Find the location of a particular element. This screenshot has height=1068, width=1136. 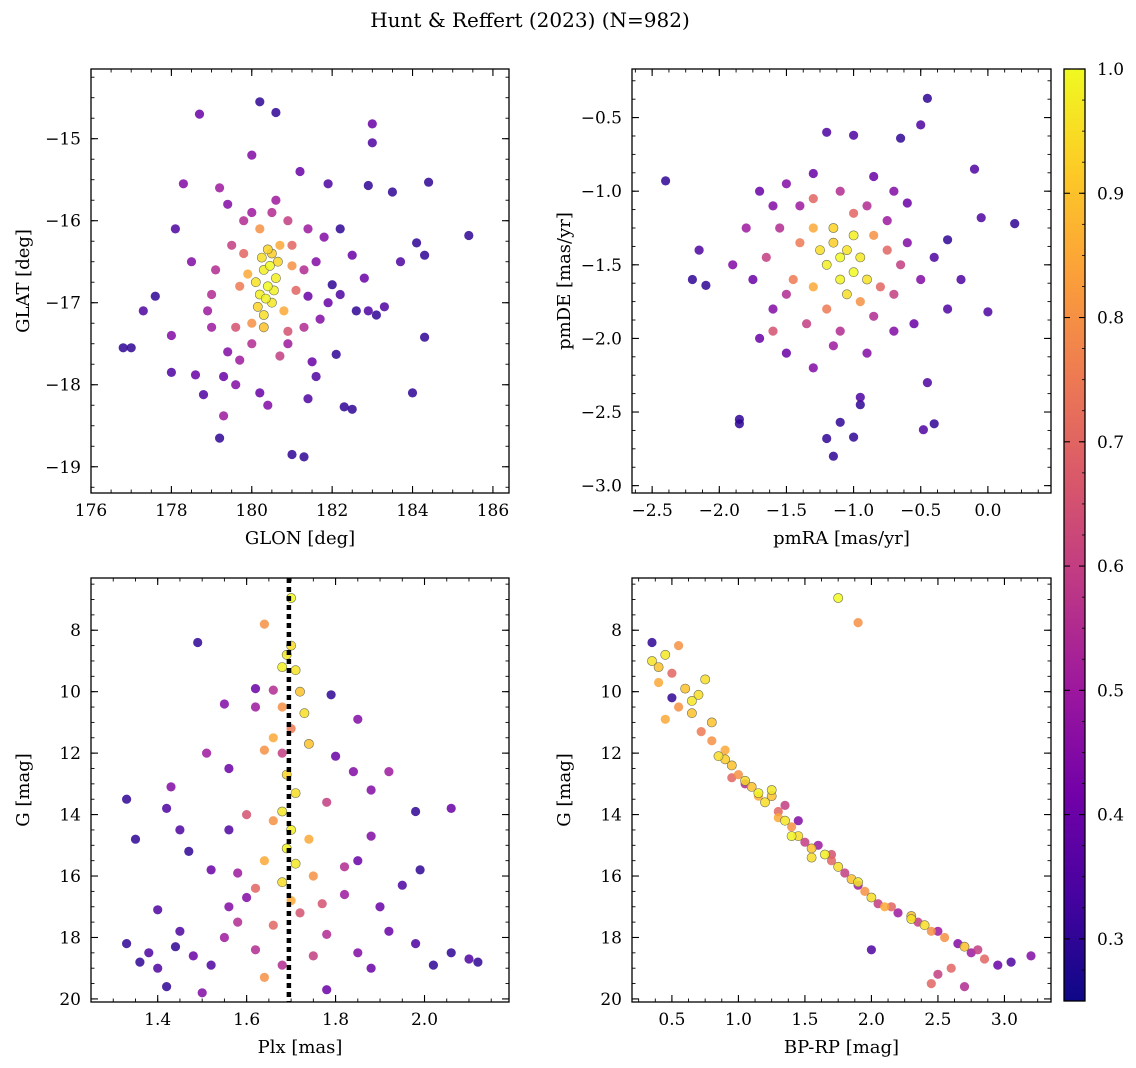

y-tick-label: 10 is located at coordinates (70, 693).